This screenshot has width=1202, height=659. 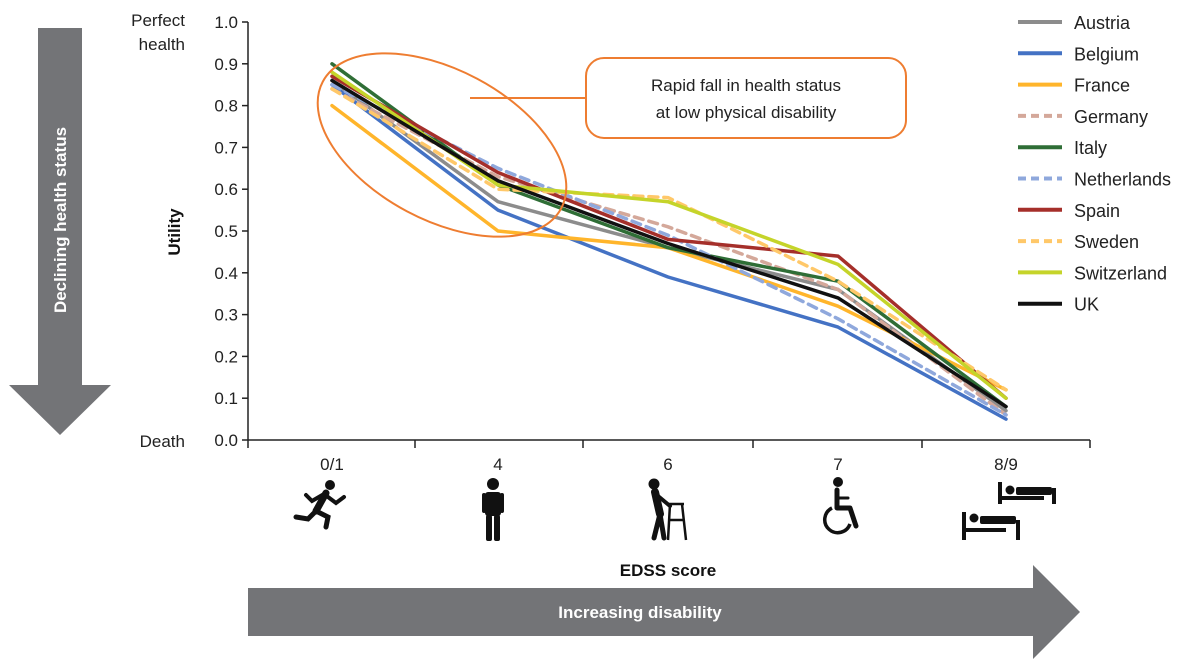 What do you see at coordinates (319, 505) in the screenshot?
I see `running-person-icon` at bounding box center [319, 505].